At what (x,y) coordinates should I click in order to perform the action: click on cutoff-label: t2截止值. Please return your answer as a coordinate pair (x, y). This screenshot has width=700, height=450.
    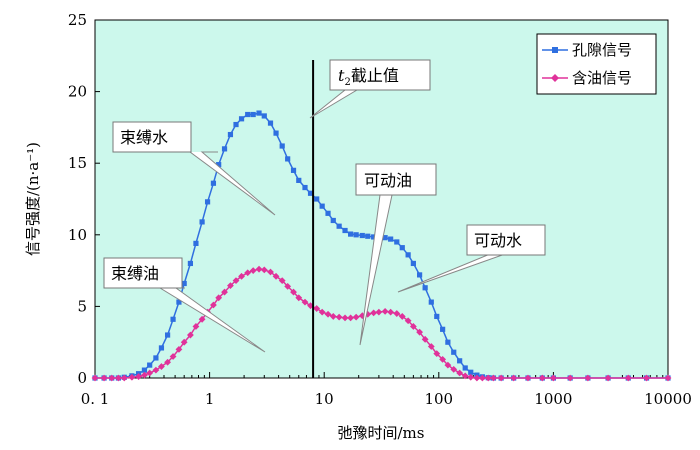
    Looking at the image, I should click on (368, 77).